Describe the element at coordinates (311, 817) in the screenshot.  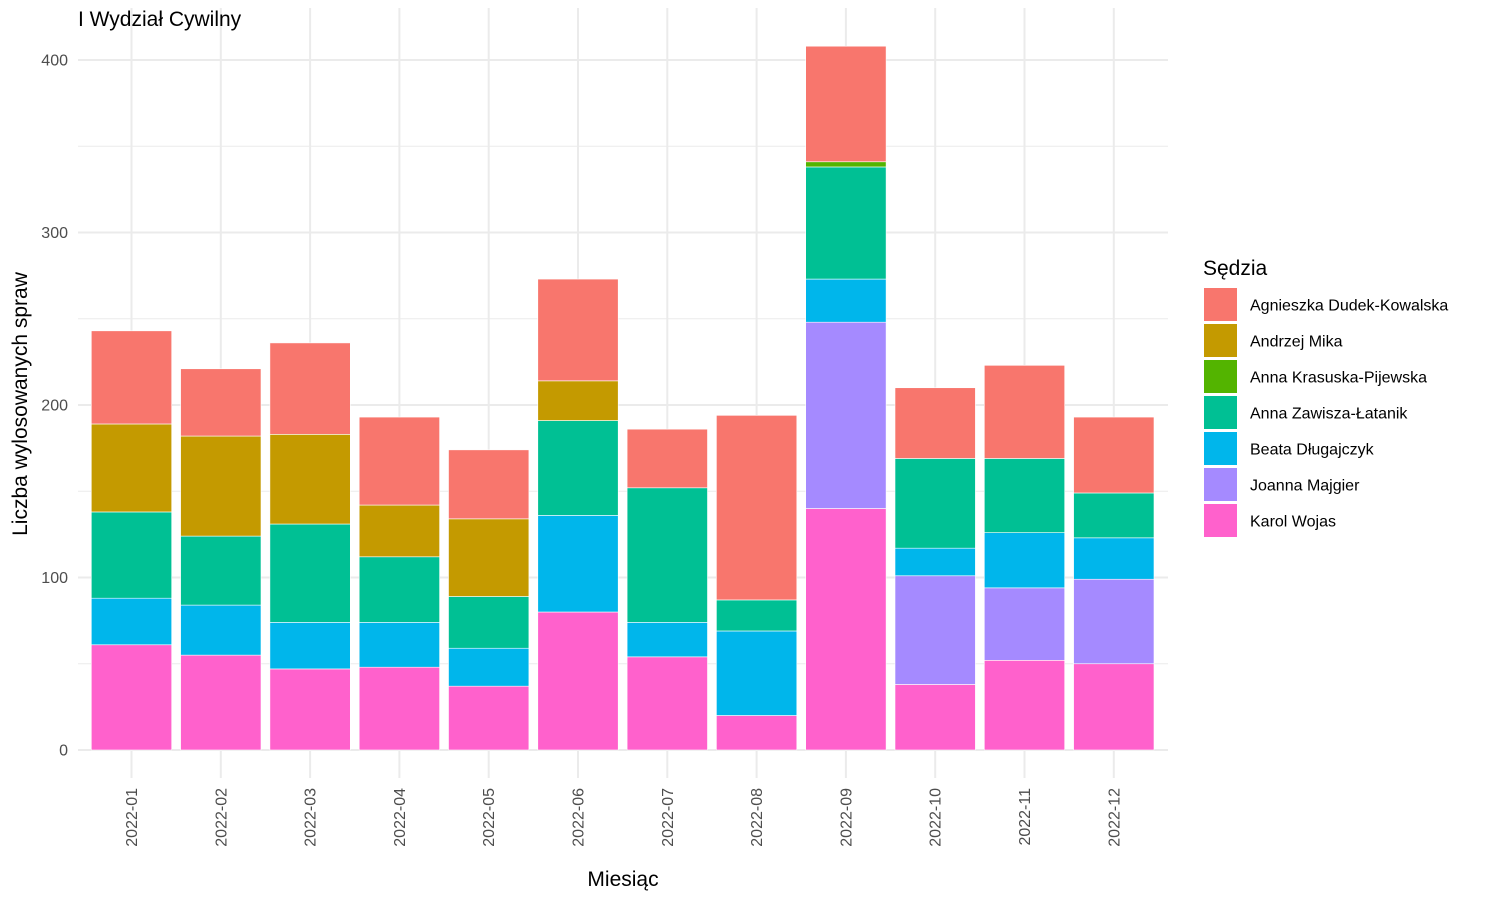
I see `x-tick-label: 2022-03` at that location.